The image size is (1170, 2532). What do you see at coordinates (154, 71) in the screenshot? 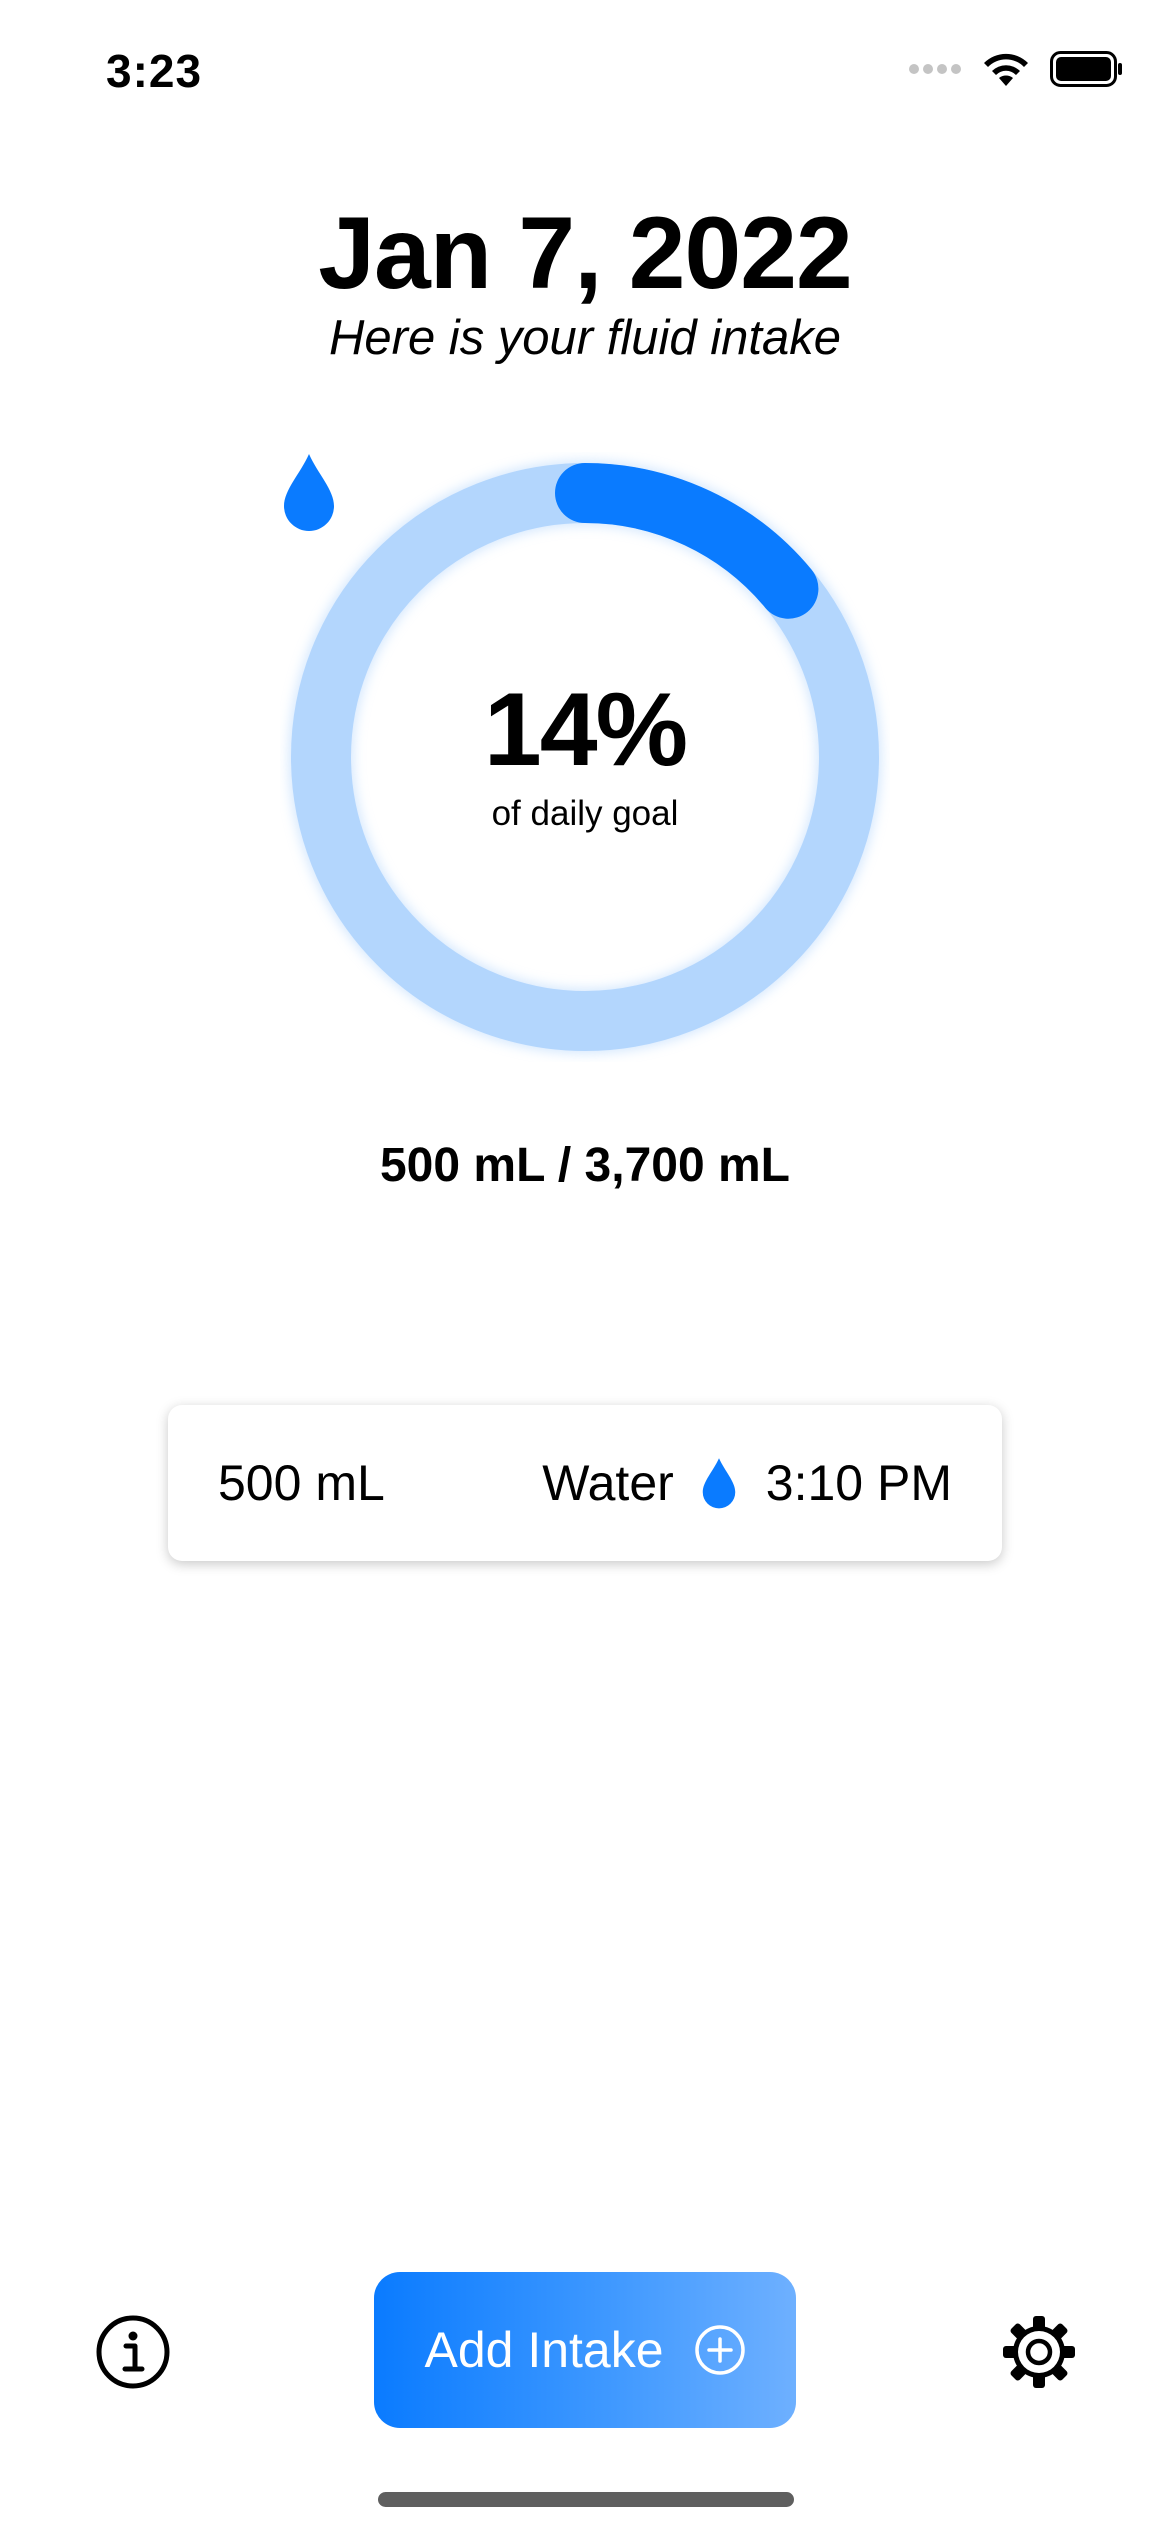
I see `status-time: 3:23` at bounding box center [154, 71].